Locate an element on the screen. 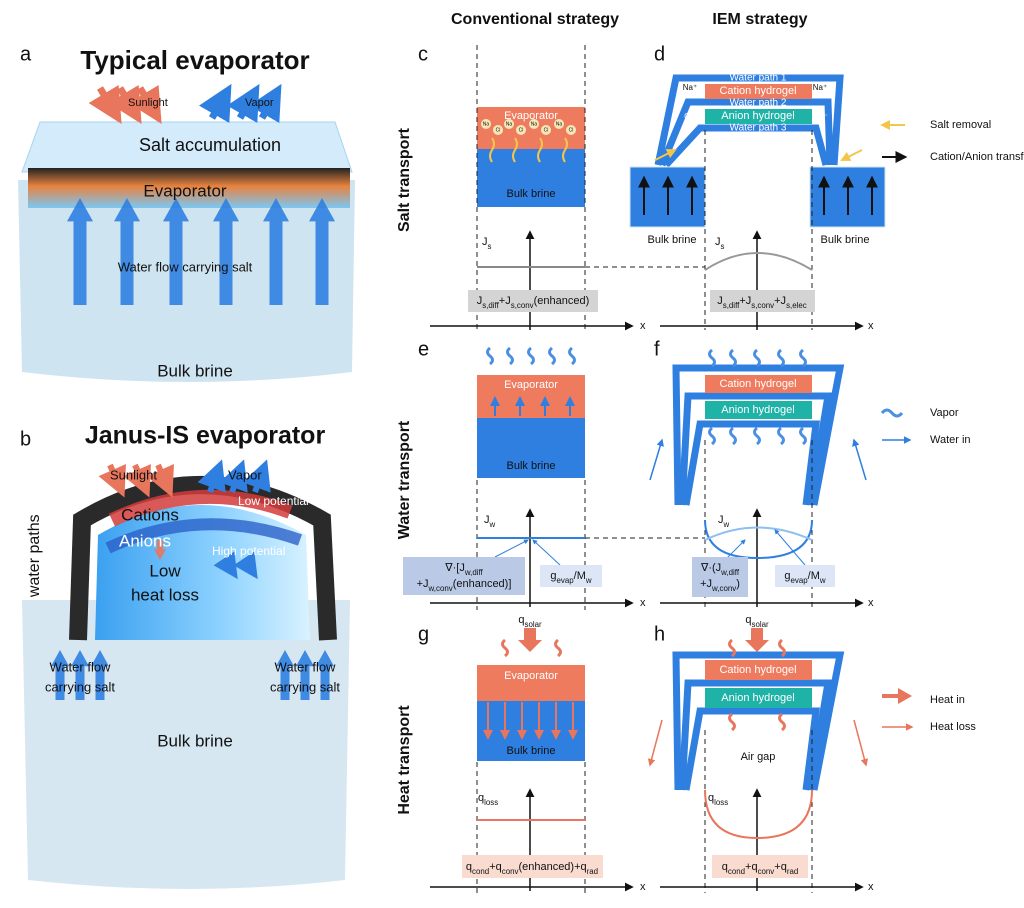 This screenshot has width=1024, height=908. formula-text: ∇·[J is located at coordinates (454, 568).